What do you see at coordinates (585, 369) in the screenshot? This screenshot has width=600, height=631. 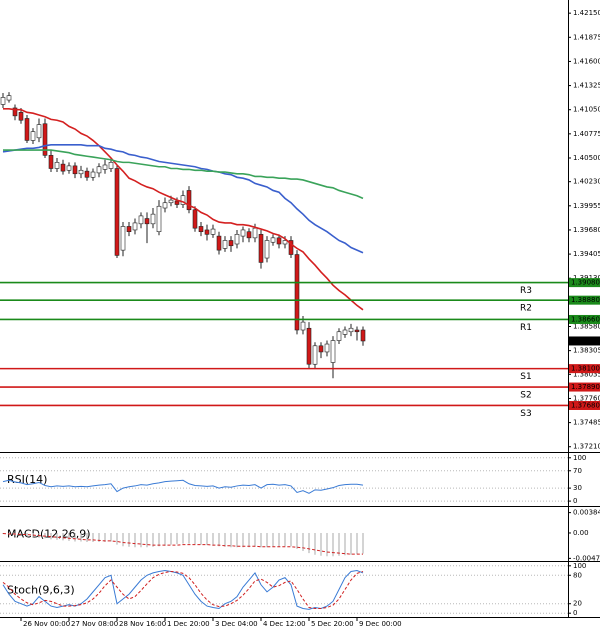 I see `level-tag-label: 1.38100` at bounding box center [585, 369].